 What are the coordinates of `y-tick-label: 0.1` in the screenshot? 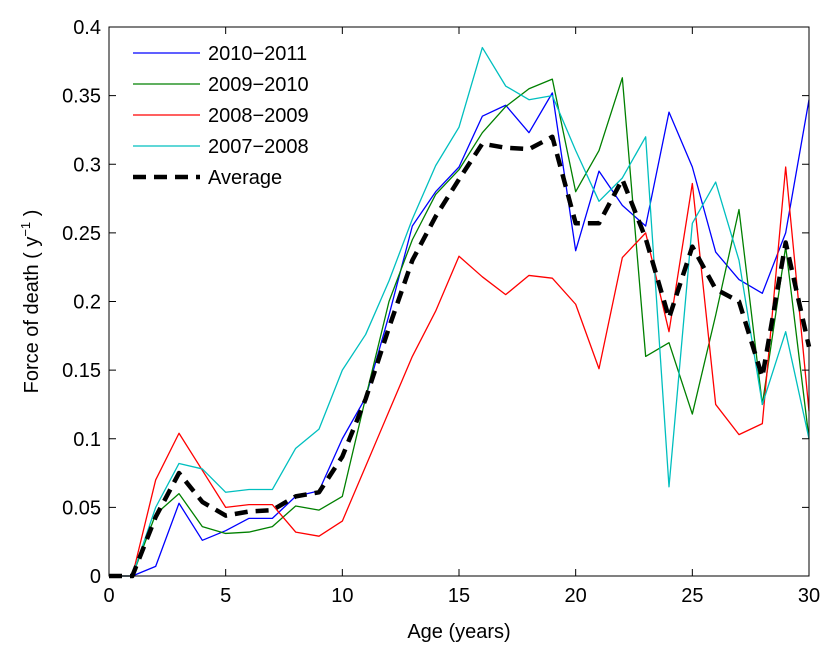 It's located at (87, 440).